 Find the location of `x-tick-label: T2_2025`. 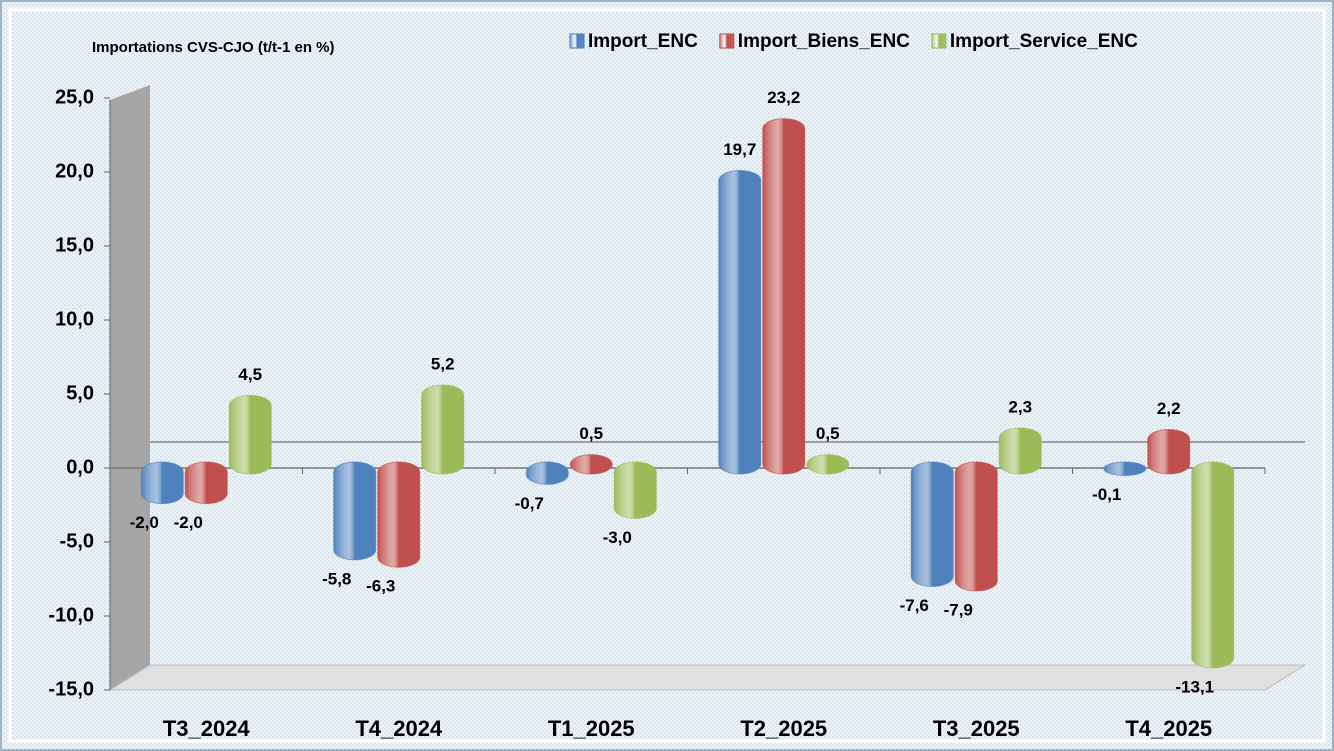

x-tick-label: T2_2025 is located at coordinates (783, 728).